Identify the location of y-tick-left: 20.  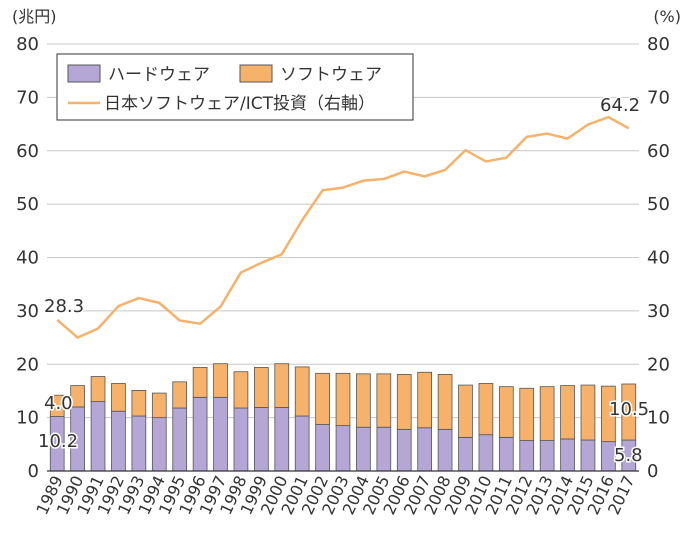
(27, 364).